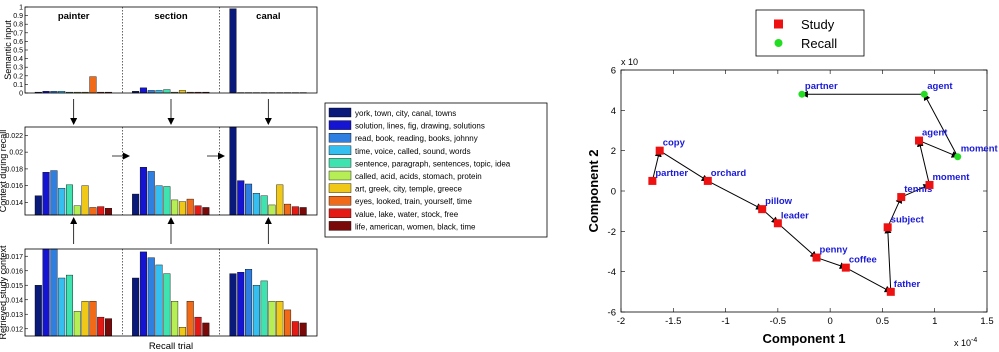 The image size is (999, 352). I want to click on point-label: agent, so click(935, 133).